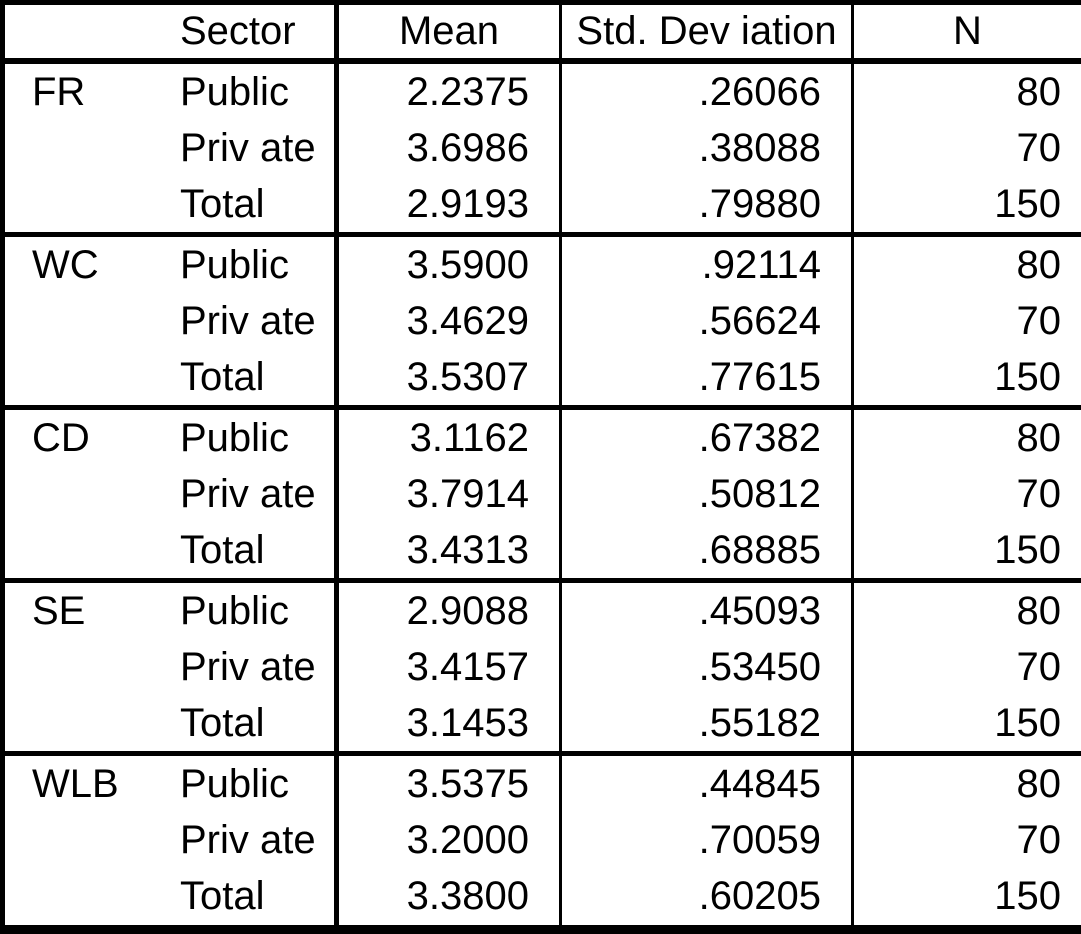  Describe the element at coordinates (707, 33) in the screenshot. I see `std-deviation-header: Std. Dev iation` at that location.